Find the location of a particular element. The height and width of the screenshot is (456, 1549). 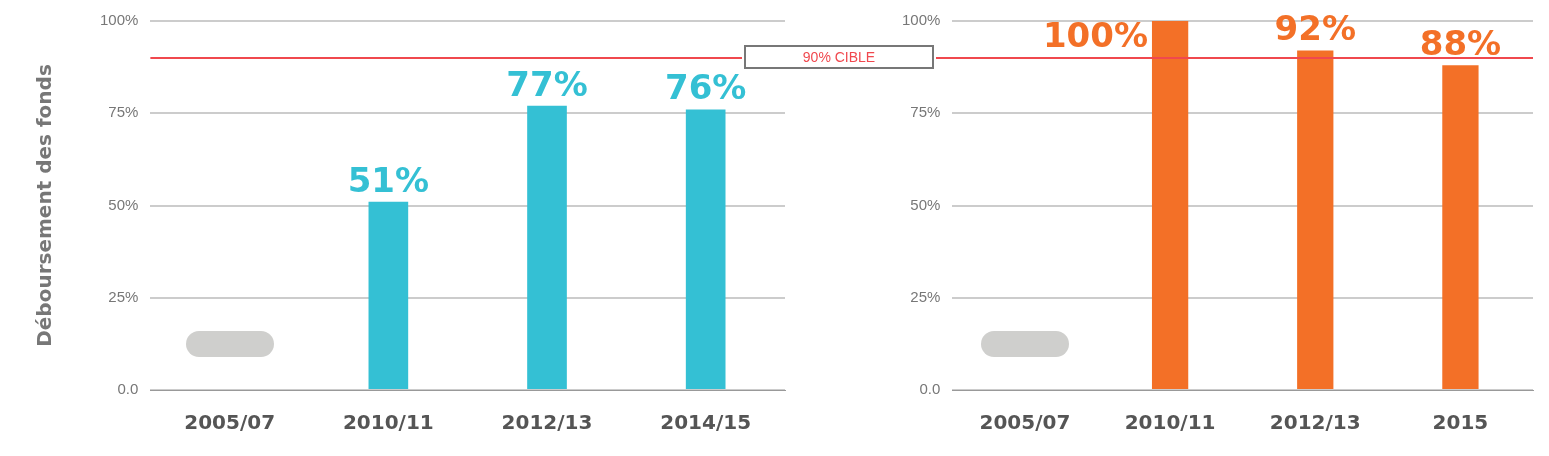

text: 100% is located at coordinates (1095, 34).